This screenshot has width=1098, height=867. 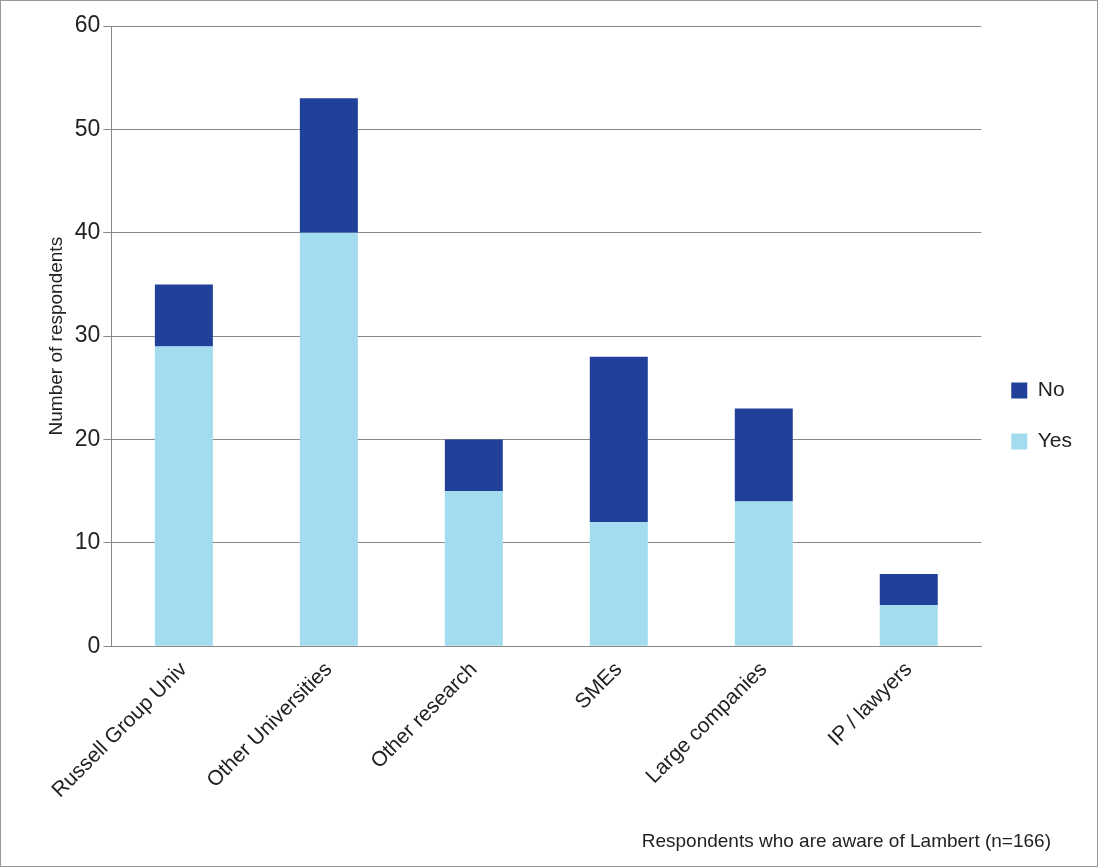 What do you see at coordinates (87, 541) in the screenshot?
I see `y-tick-label: 10` at bounding box center [87, 541].